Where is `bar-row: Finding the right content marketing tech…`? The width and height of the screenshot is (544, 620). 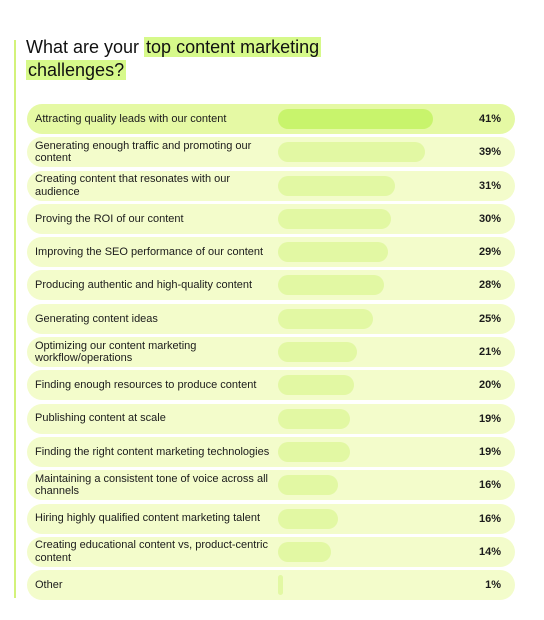
bar-row: Finding the right content marketing tech… is located at coordinates (271, 451).